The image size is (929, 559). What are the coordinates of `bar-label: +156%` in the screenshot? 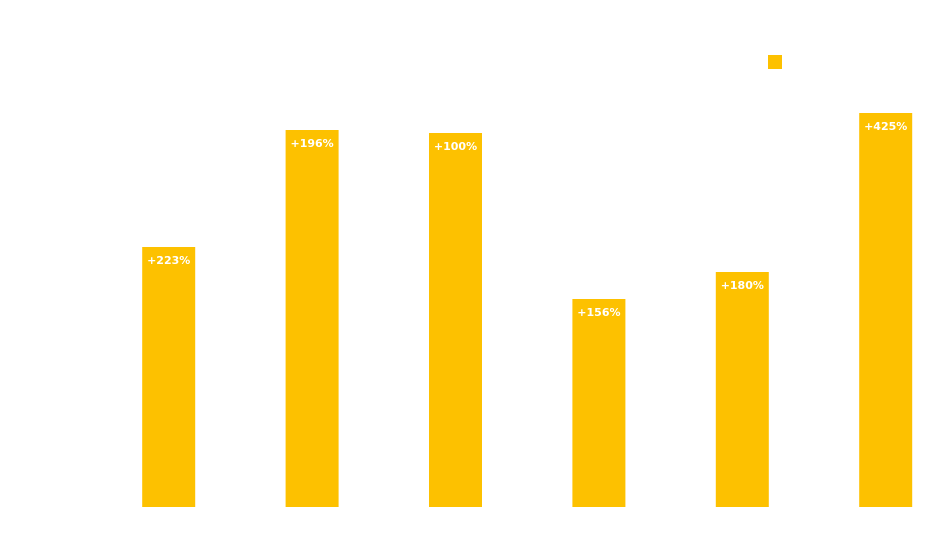 It's located at (598, 312).